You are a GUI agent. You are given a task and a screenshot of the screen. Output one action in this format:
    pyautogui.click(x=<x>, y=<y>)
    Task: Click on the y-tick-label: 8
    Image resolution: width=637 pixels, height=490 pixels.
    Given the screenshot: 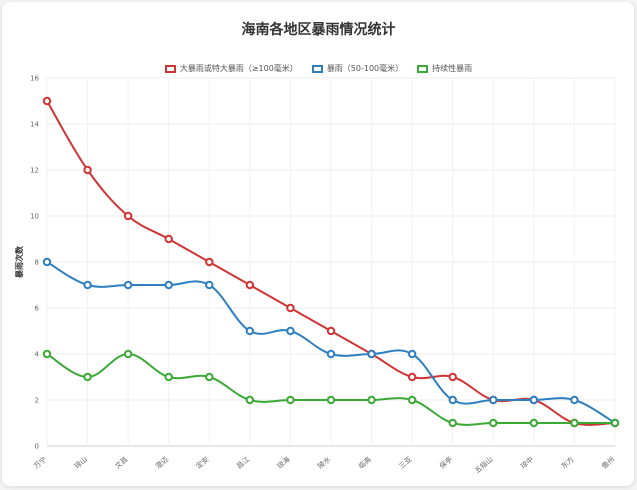 What is the action you would take?
    pyautogui.click(x=37, y=263)
    